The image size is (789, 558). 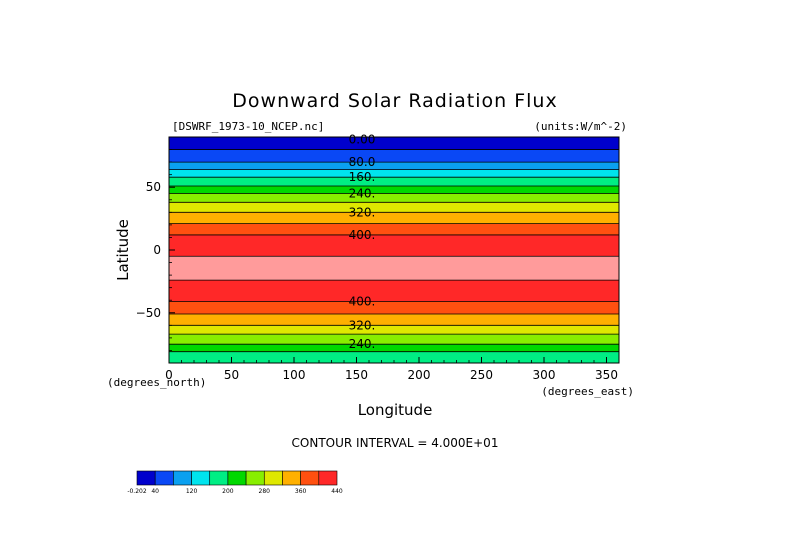 I want to click on colorbar, so click(x=237, y=478).